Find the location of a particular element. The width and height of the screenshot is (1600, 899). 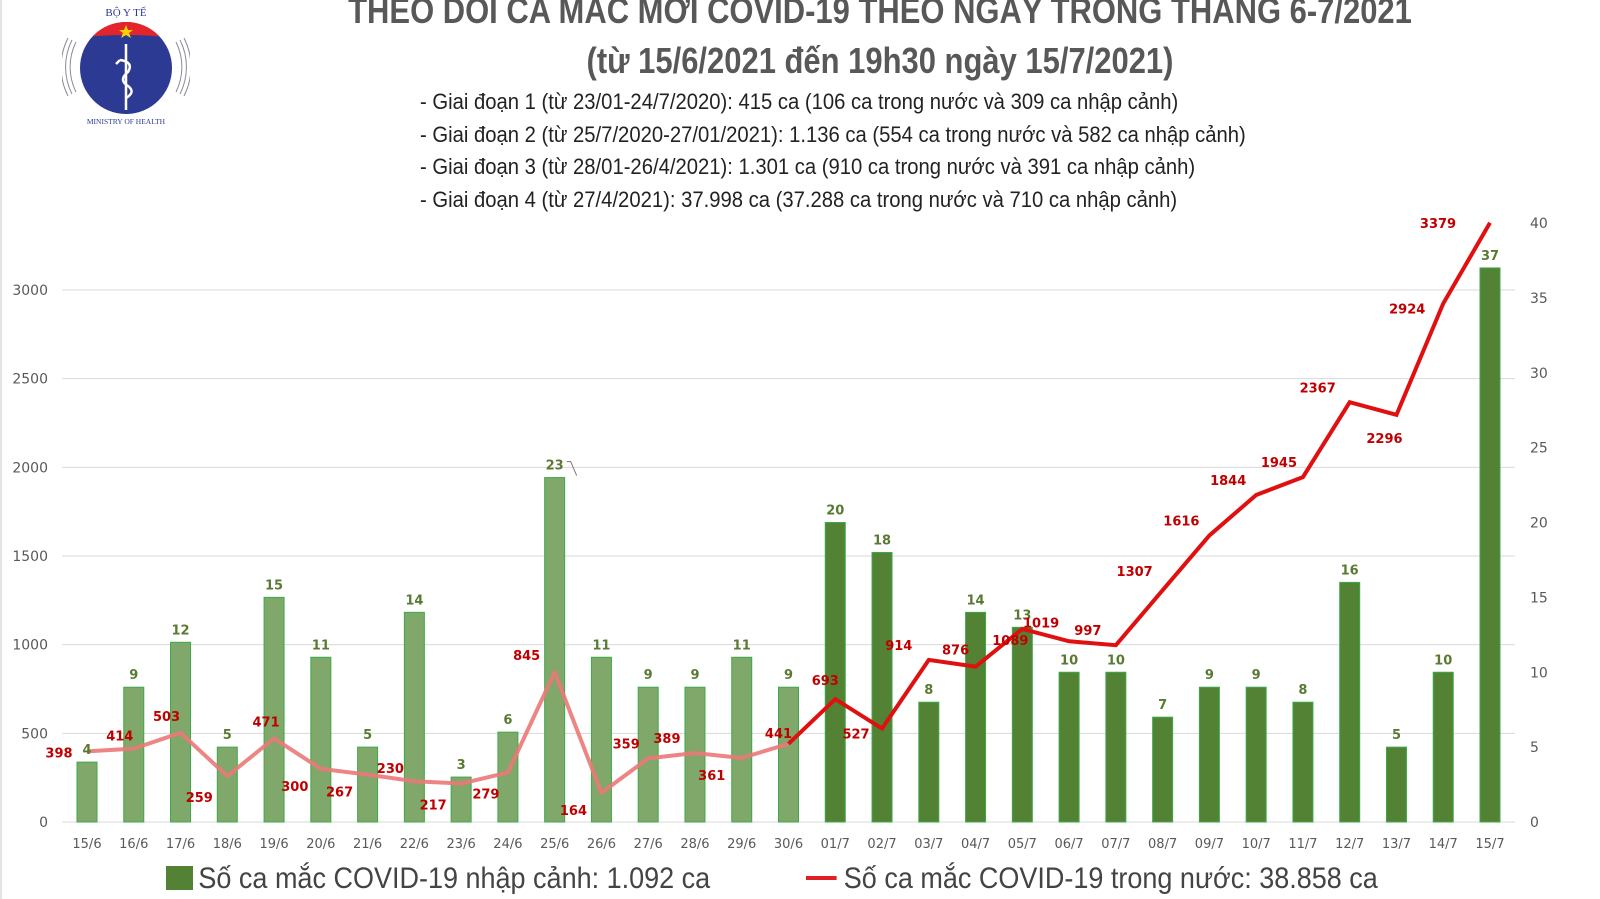

line-label: 1307 is located at coordinates (1135, 572).